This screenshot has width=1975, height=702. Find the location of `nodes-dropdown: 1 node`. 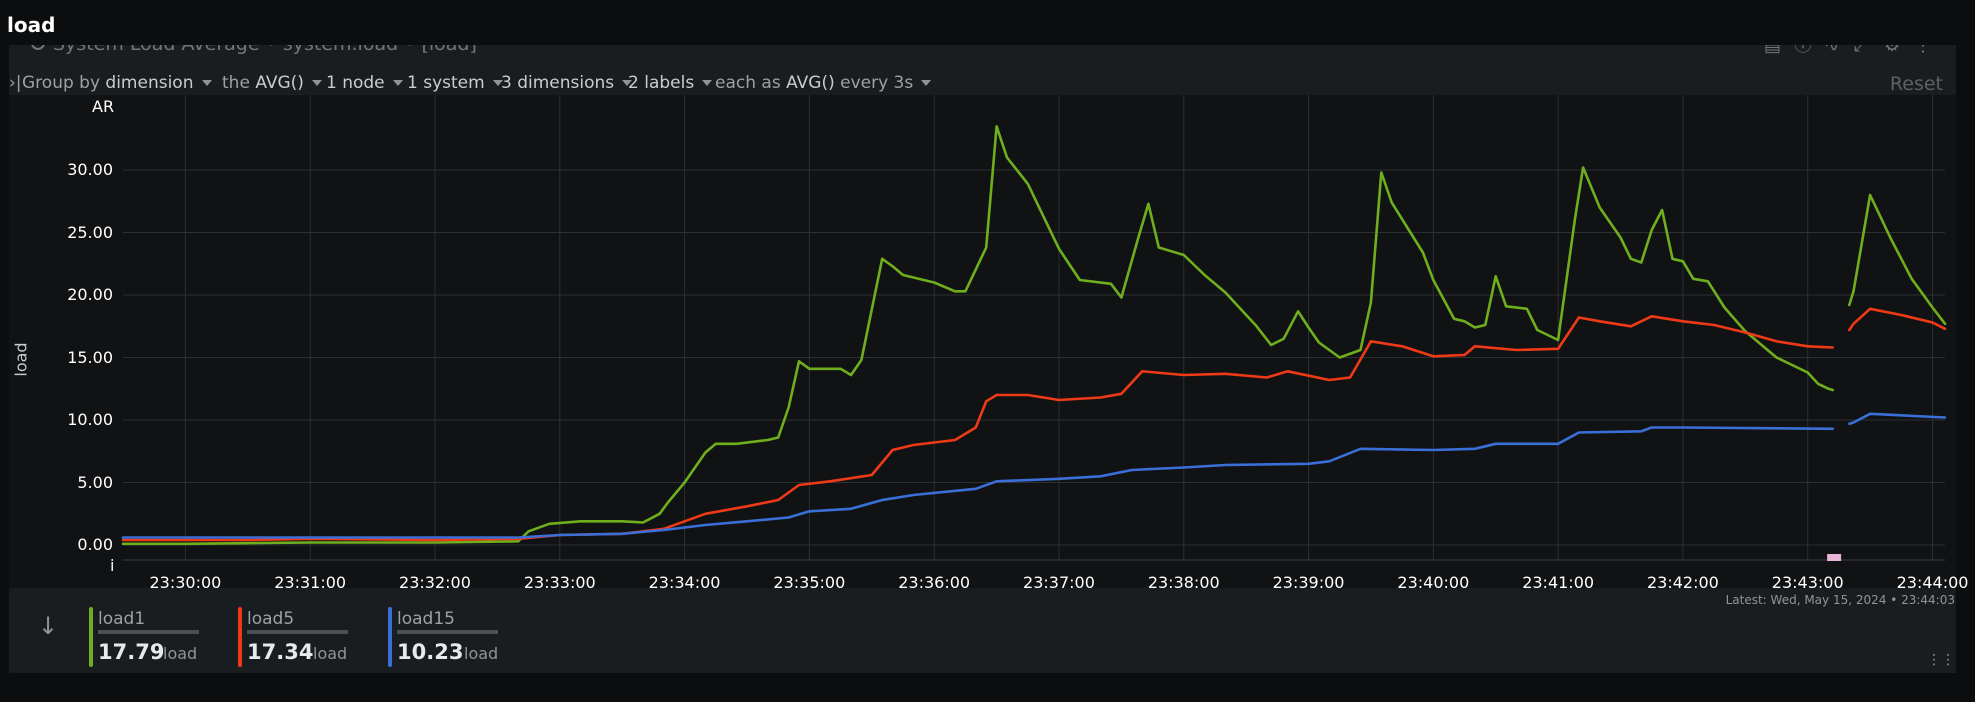

nodes-dropdown: 1 node is located at coordinates (364, 83).